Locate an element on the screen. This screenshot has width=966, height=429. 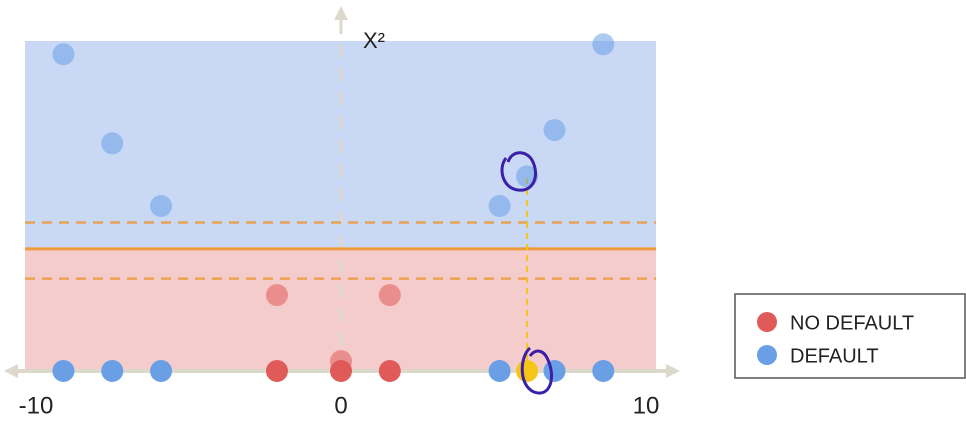
y-arrow is located at coordinates (341, 13).